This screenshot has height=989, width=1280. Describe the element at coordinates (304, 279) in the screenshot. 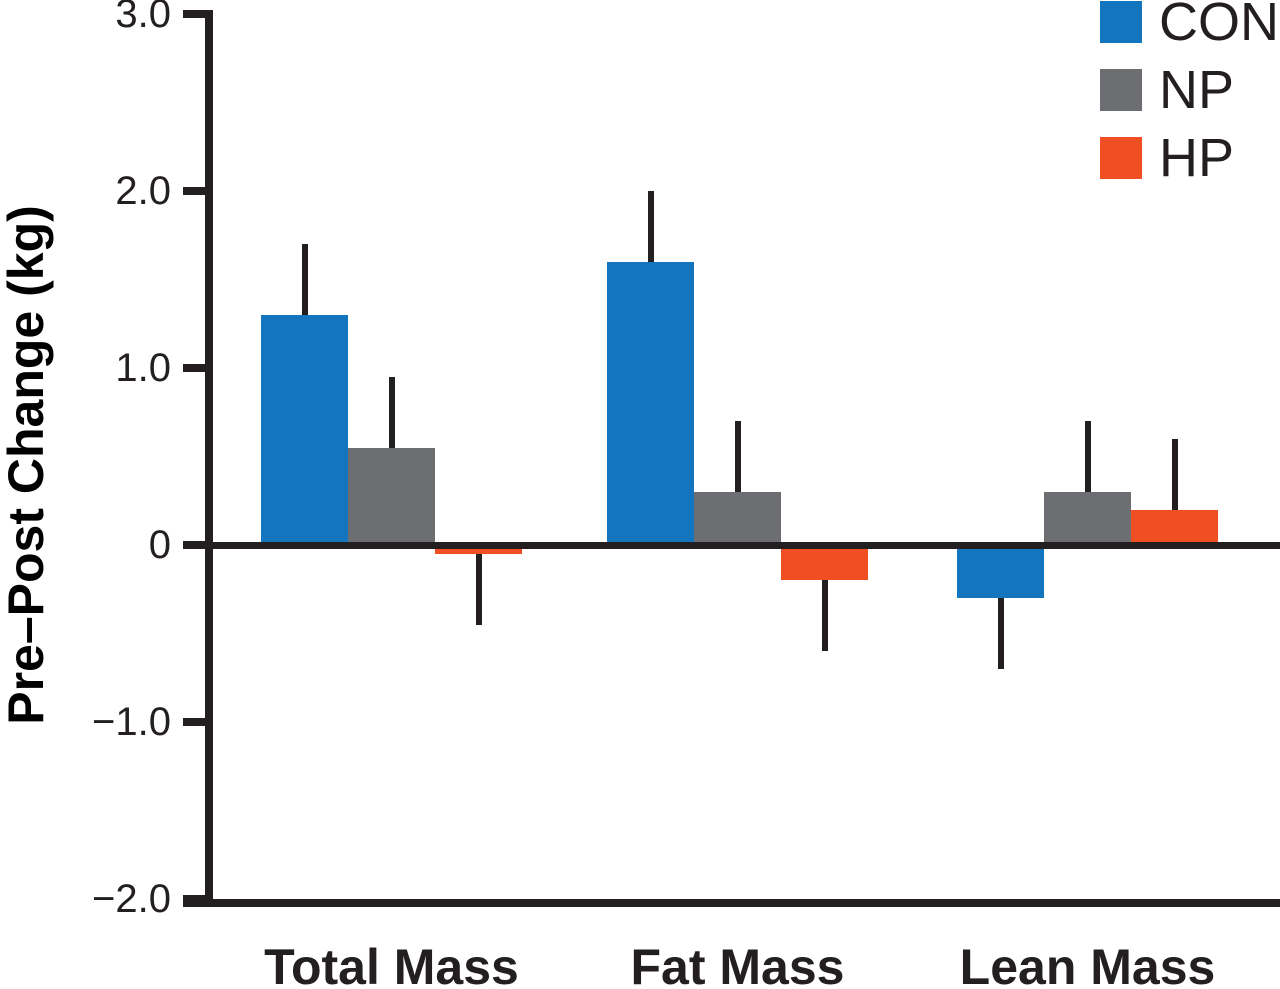

I see `error-bar-con-total-mass` at that location.